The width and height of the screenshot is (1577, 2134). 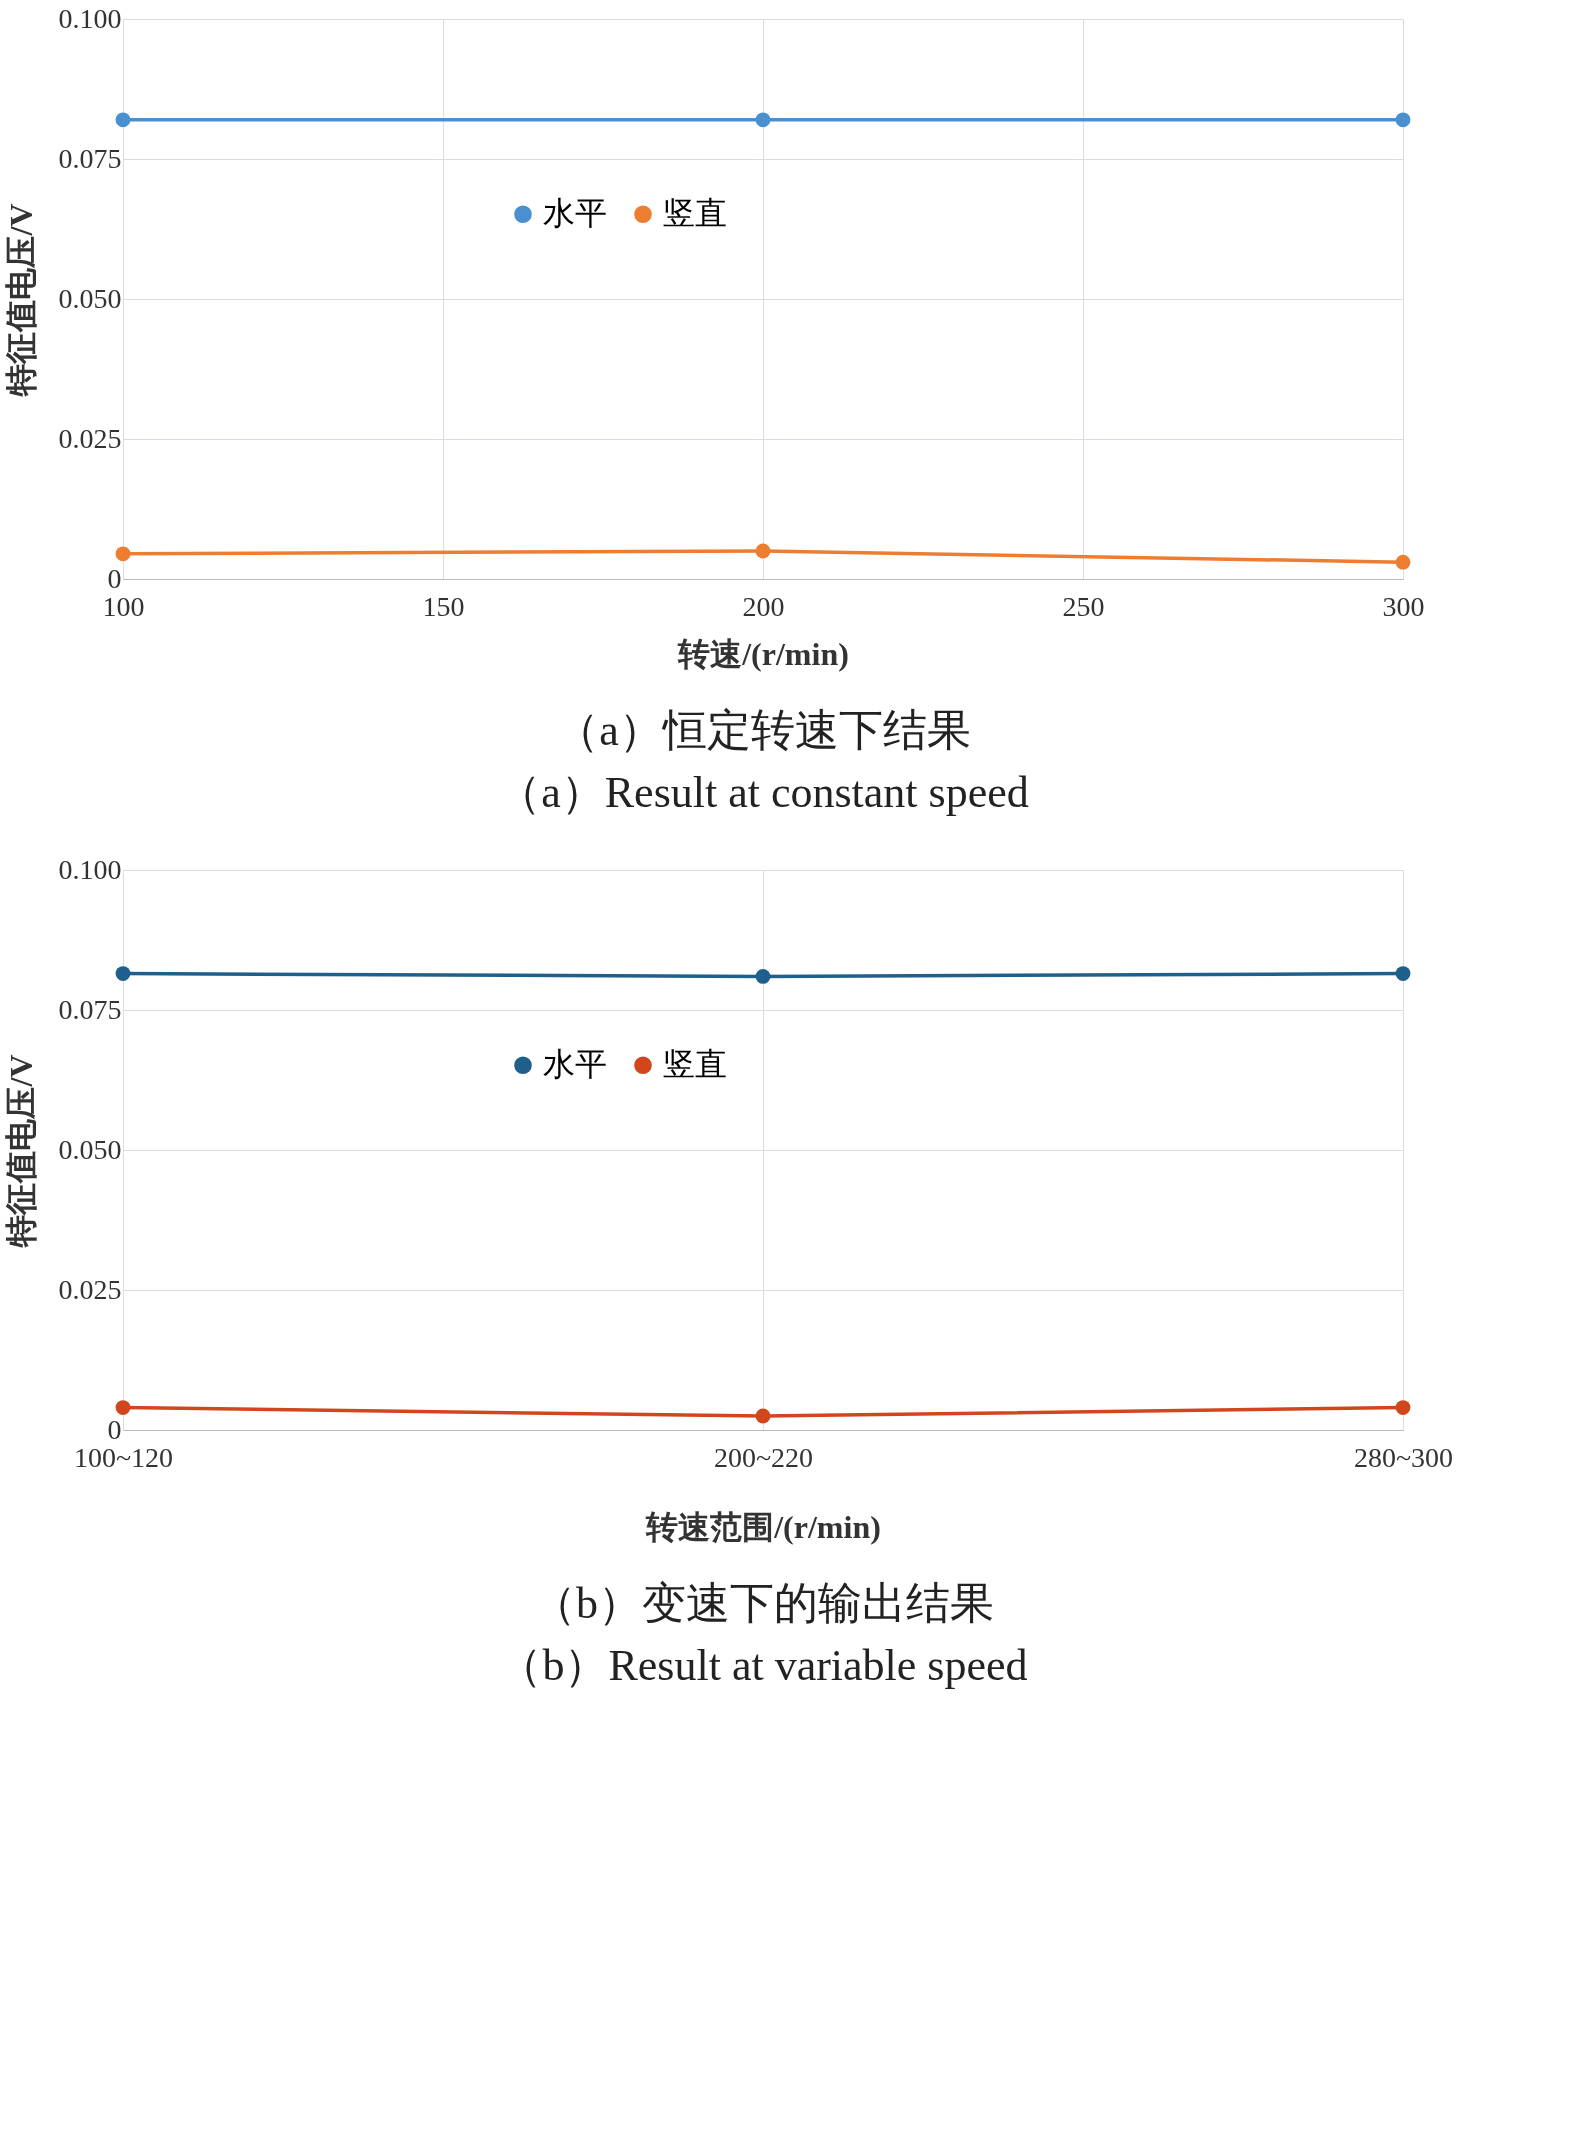 What do you see at coordinates (443, 606) in the screenshot?
I see `x-tick-label: 150` at bounding box center [443, 606].